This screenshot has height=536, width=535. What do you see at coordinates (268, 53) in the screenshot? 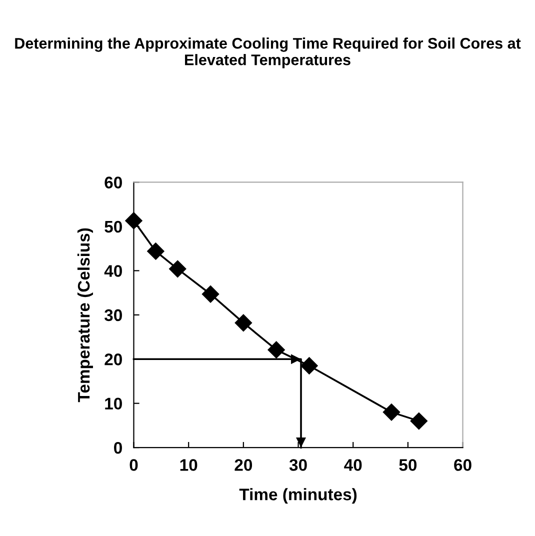
I see `chart-title: Determining the Approximate Cooling Time Required for Soil Cores at Elevated Temperatures` at bounding box center [268, 53].